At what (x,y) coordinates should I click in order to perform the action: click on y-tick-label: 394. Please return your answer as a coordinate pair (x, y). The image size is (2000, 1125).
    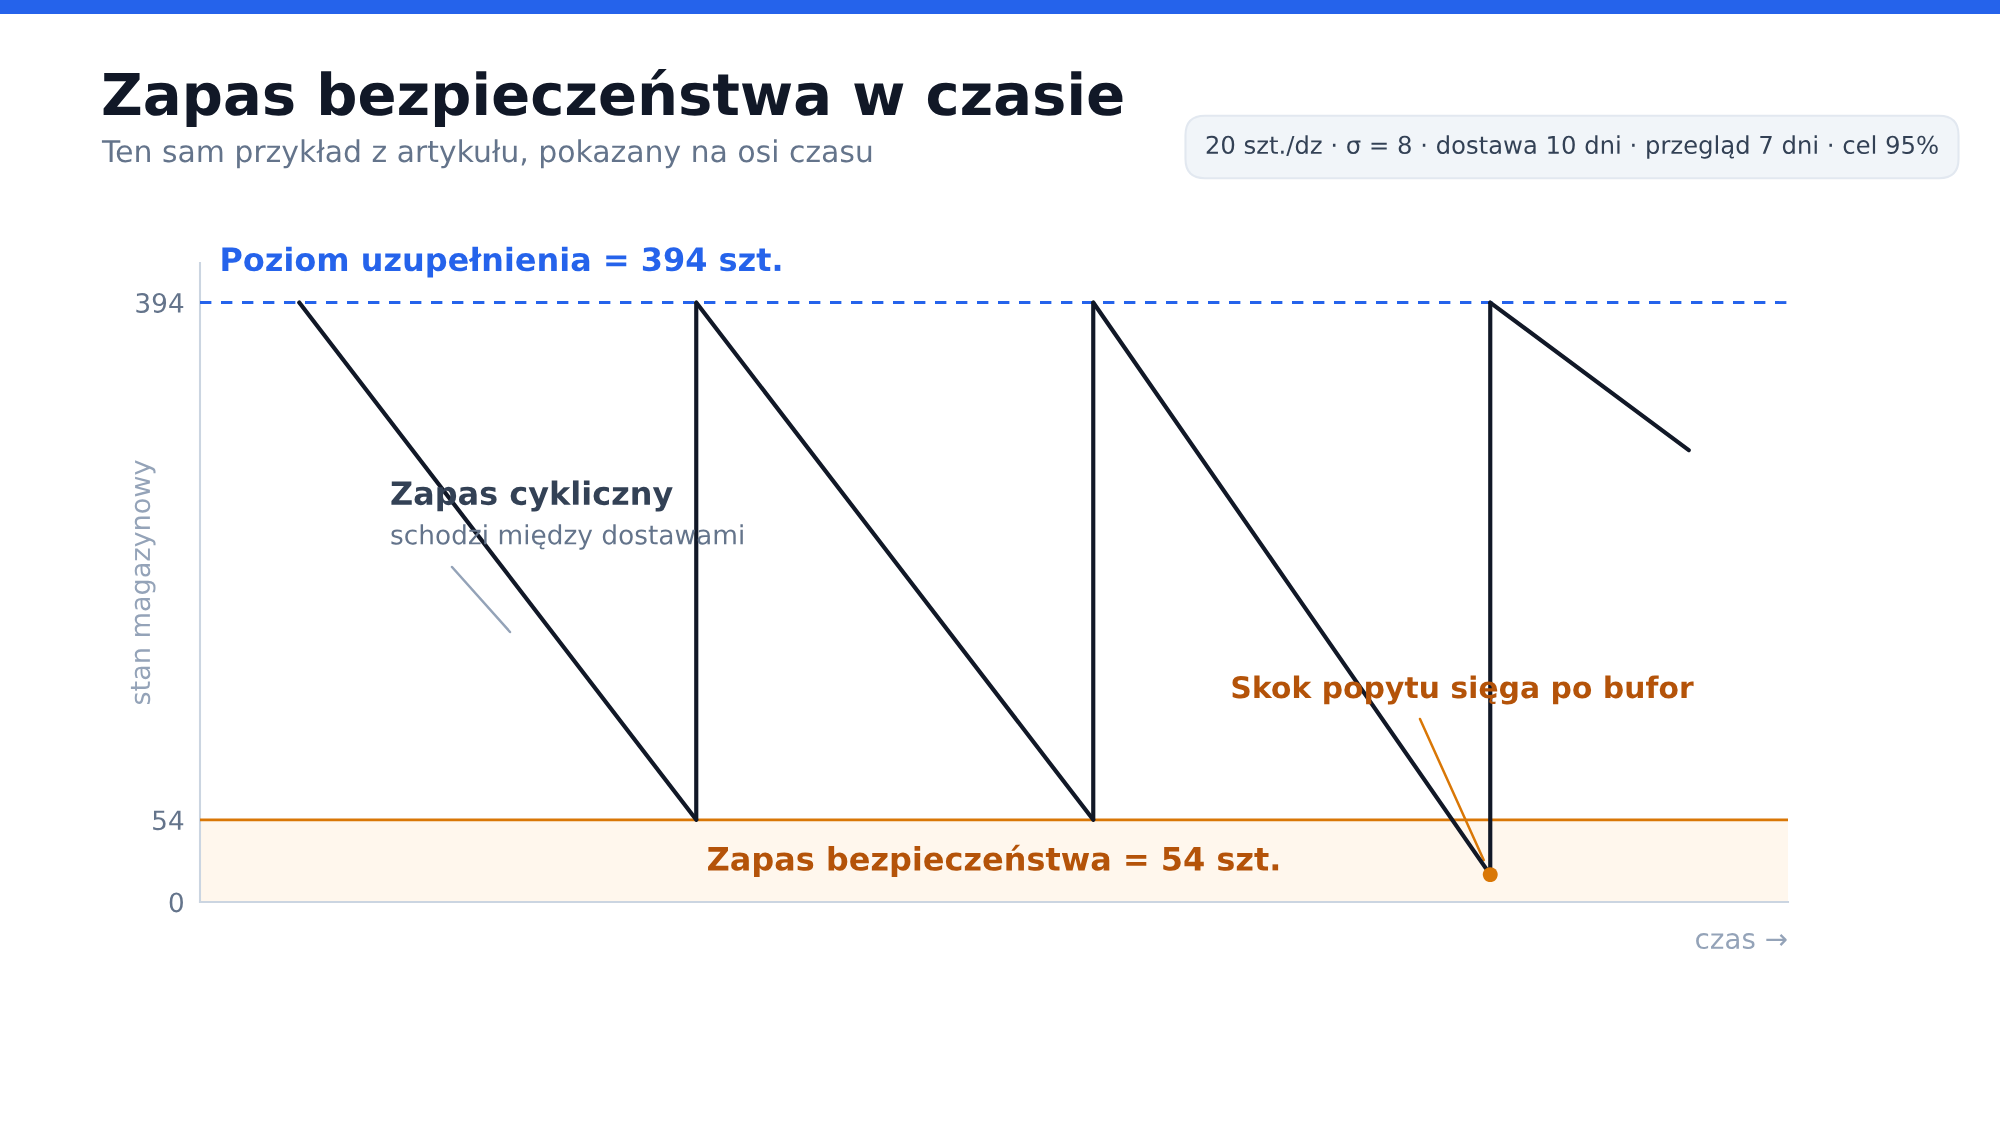
    Looking at the image, I should click on (160, 303).